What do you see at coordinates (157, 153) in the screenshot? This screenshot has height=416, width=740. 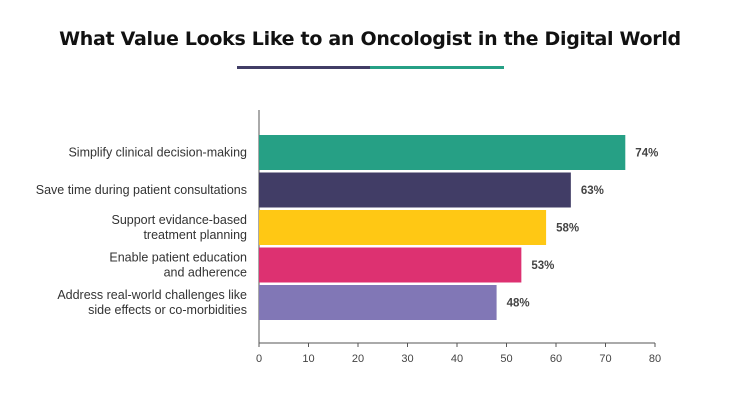 I see `category-label: Simplify clinical decision-making` at bounding box center [157, 153].